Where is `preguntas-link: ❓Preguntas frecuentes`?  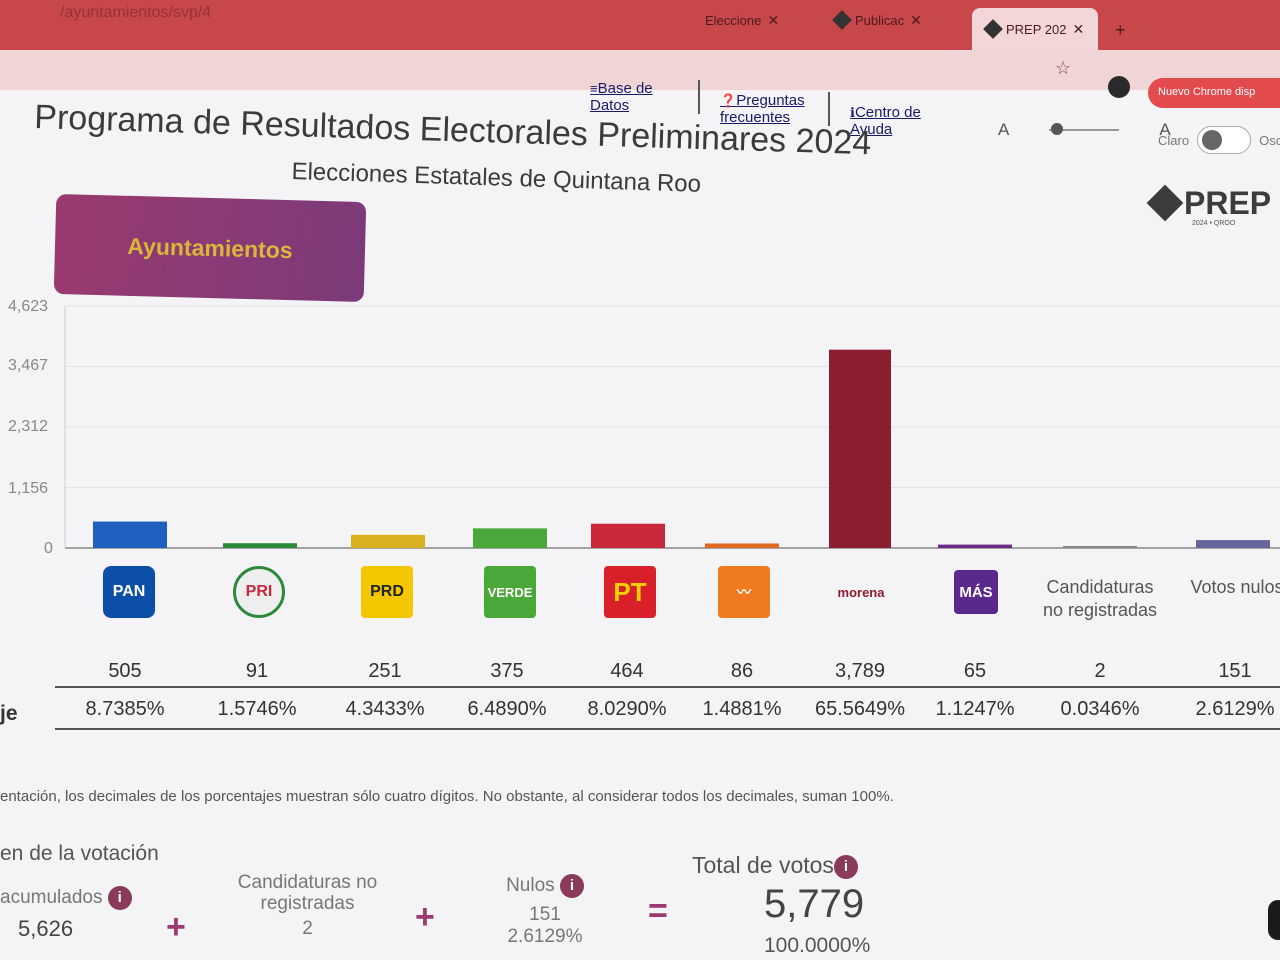
preguntas-link: ❓Preguntas frecuentes is located at coordinates (765, 109).